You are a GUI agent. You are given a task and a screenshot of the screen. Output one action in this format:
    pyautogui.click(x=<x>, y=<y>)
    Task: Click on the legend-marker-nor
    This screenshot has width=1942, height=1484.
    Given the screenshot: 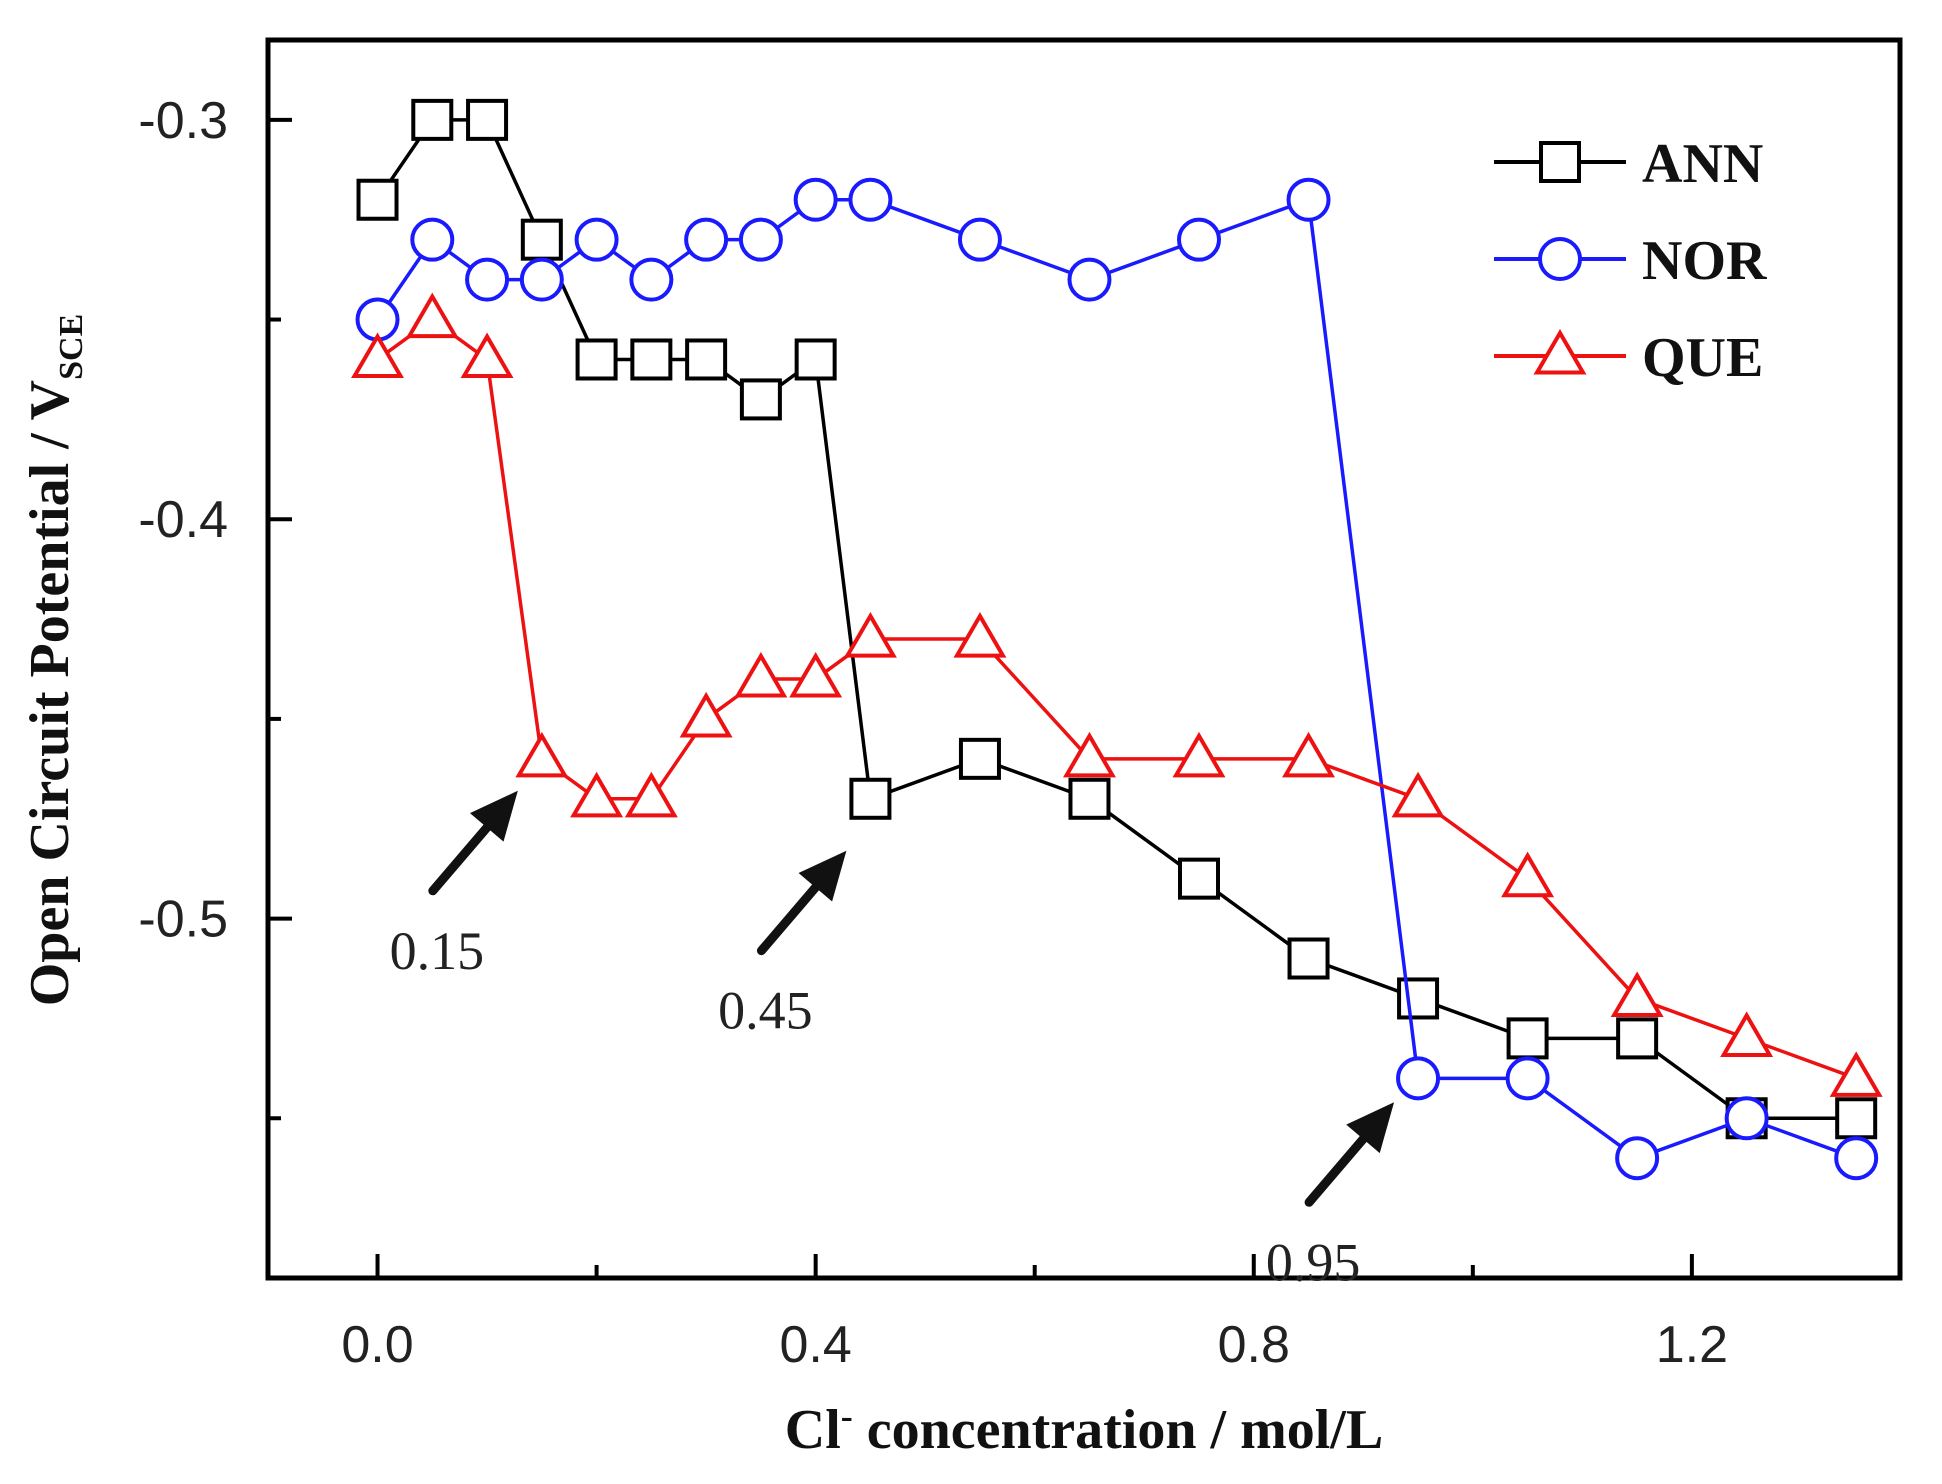 What is the action you would take?
    pyautogui.click(x=1560, y=259)
    